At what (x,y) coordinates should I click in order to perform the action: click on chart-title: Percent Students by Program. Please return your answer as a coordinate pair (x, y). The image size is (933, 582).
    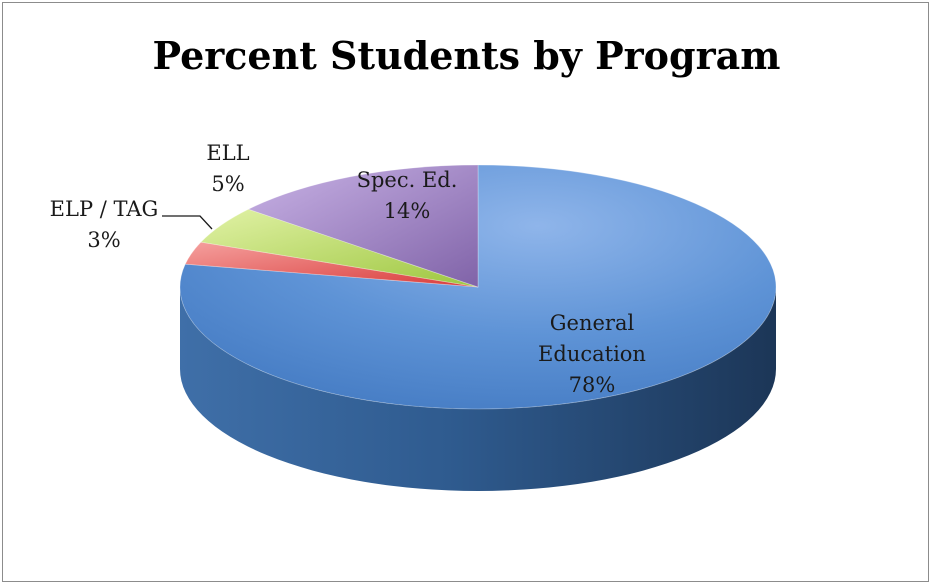
    Looking at the image, I should click on (466, 55).